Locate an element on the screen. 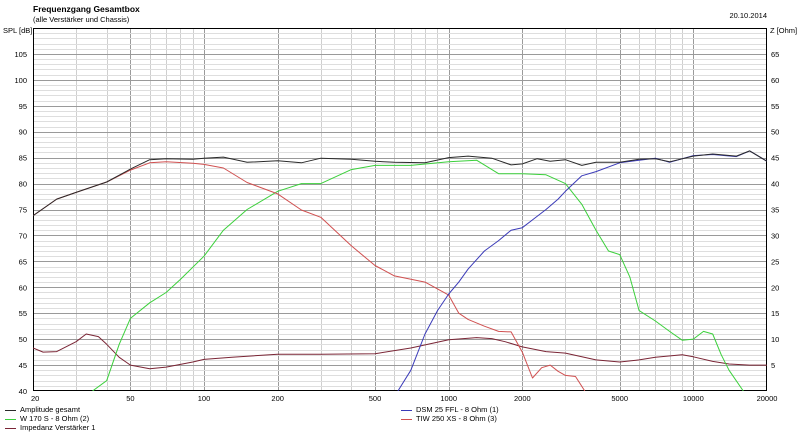 The image size is (800, 434). y-tick-label-right: 45 is located at coordinates (775, 158).